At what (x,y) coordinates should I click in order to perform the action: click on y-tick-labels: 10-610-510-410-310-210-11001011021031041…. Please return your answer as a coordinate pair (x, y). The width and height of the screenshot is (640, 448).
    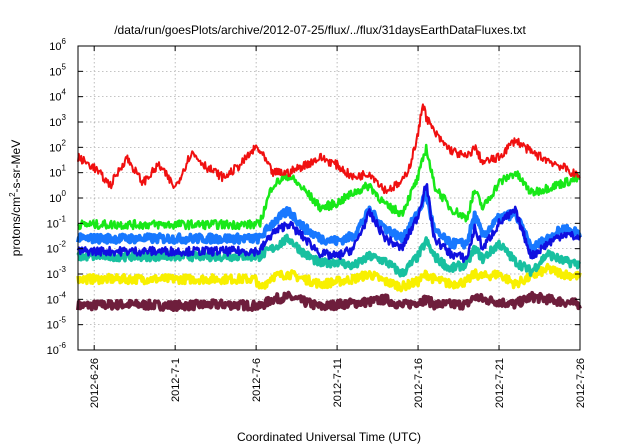
    Looking at the image, I should click on (57, 197).